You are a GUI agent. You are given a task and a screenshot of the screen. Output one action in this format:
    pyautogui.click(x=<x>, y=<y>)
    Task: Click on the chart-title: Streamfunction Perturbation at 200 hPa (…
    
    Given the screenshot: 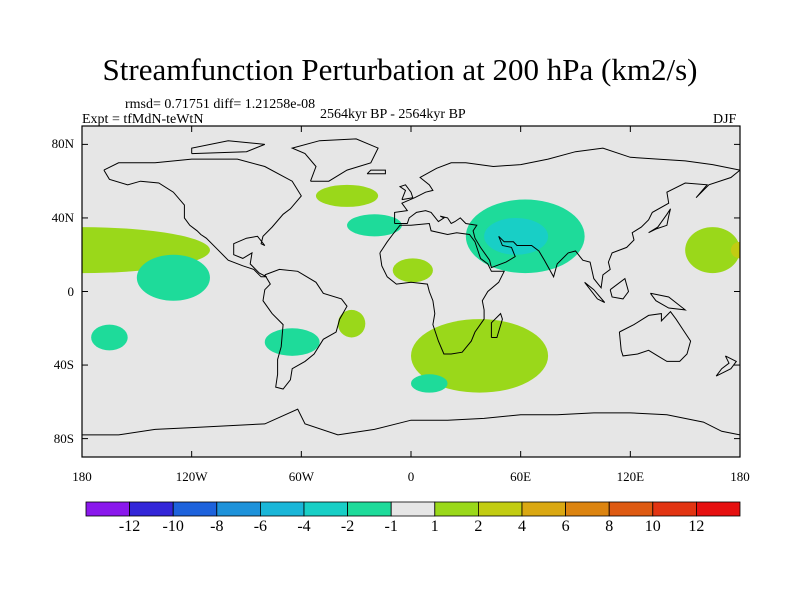 What is the action you would take?
    pyautogui.click(x=400, y=69)
    